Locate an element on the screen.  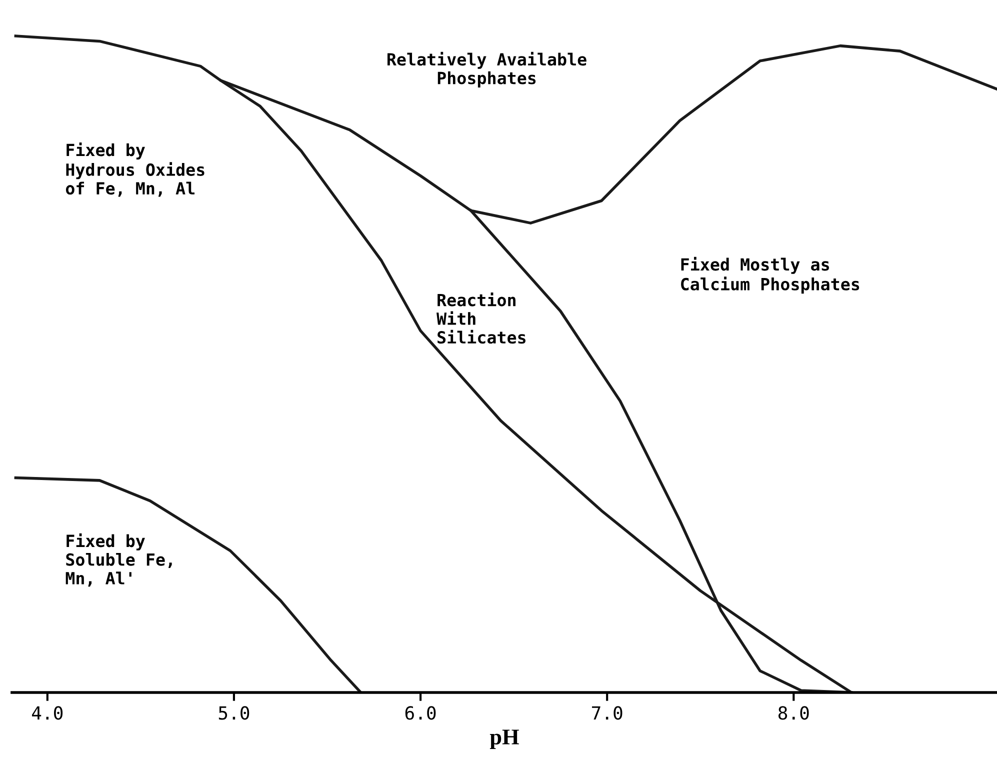
x-tick-label: 5.0 is located at coordinates (234, 713).